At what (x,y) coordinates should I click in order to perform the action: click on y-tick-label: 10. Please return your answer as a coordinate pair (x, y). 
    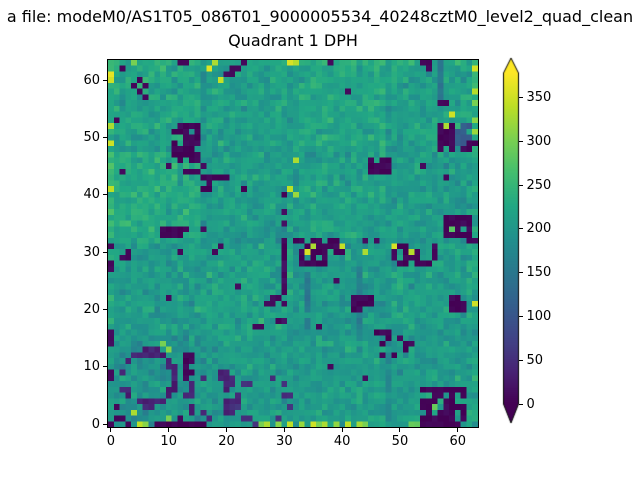
    Looking at the image, I should click on (91, 367).